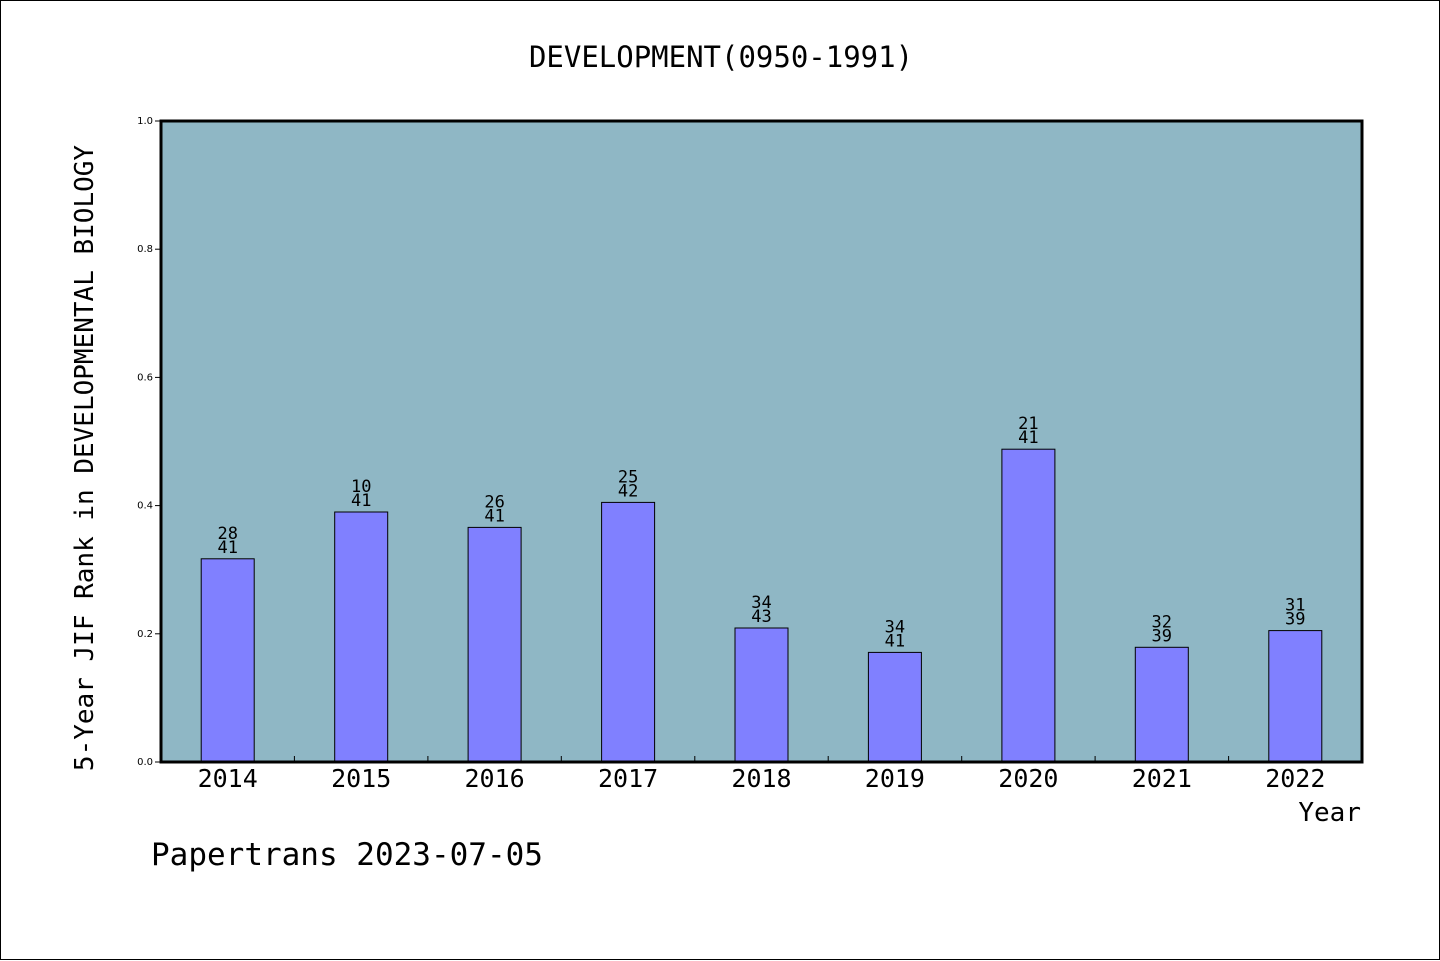 This screenshot has height=961, width=1440. I want to click on y-tick-label-0.6: 0.6, so click(145, 377).